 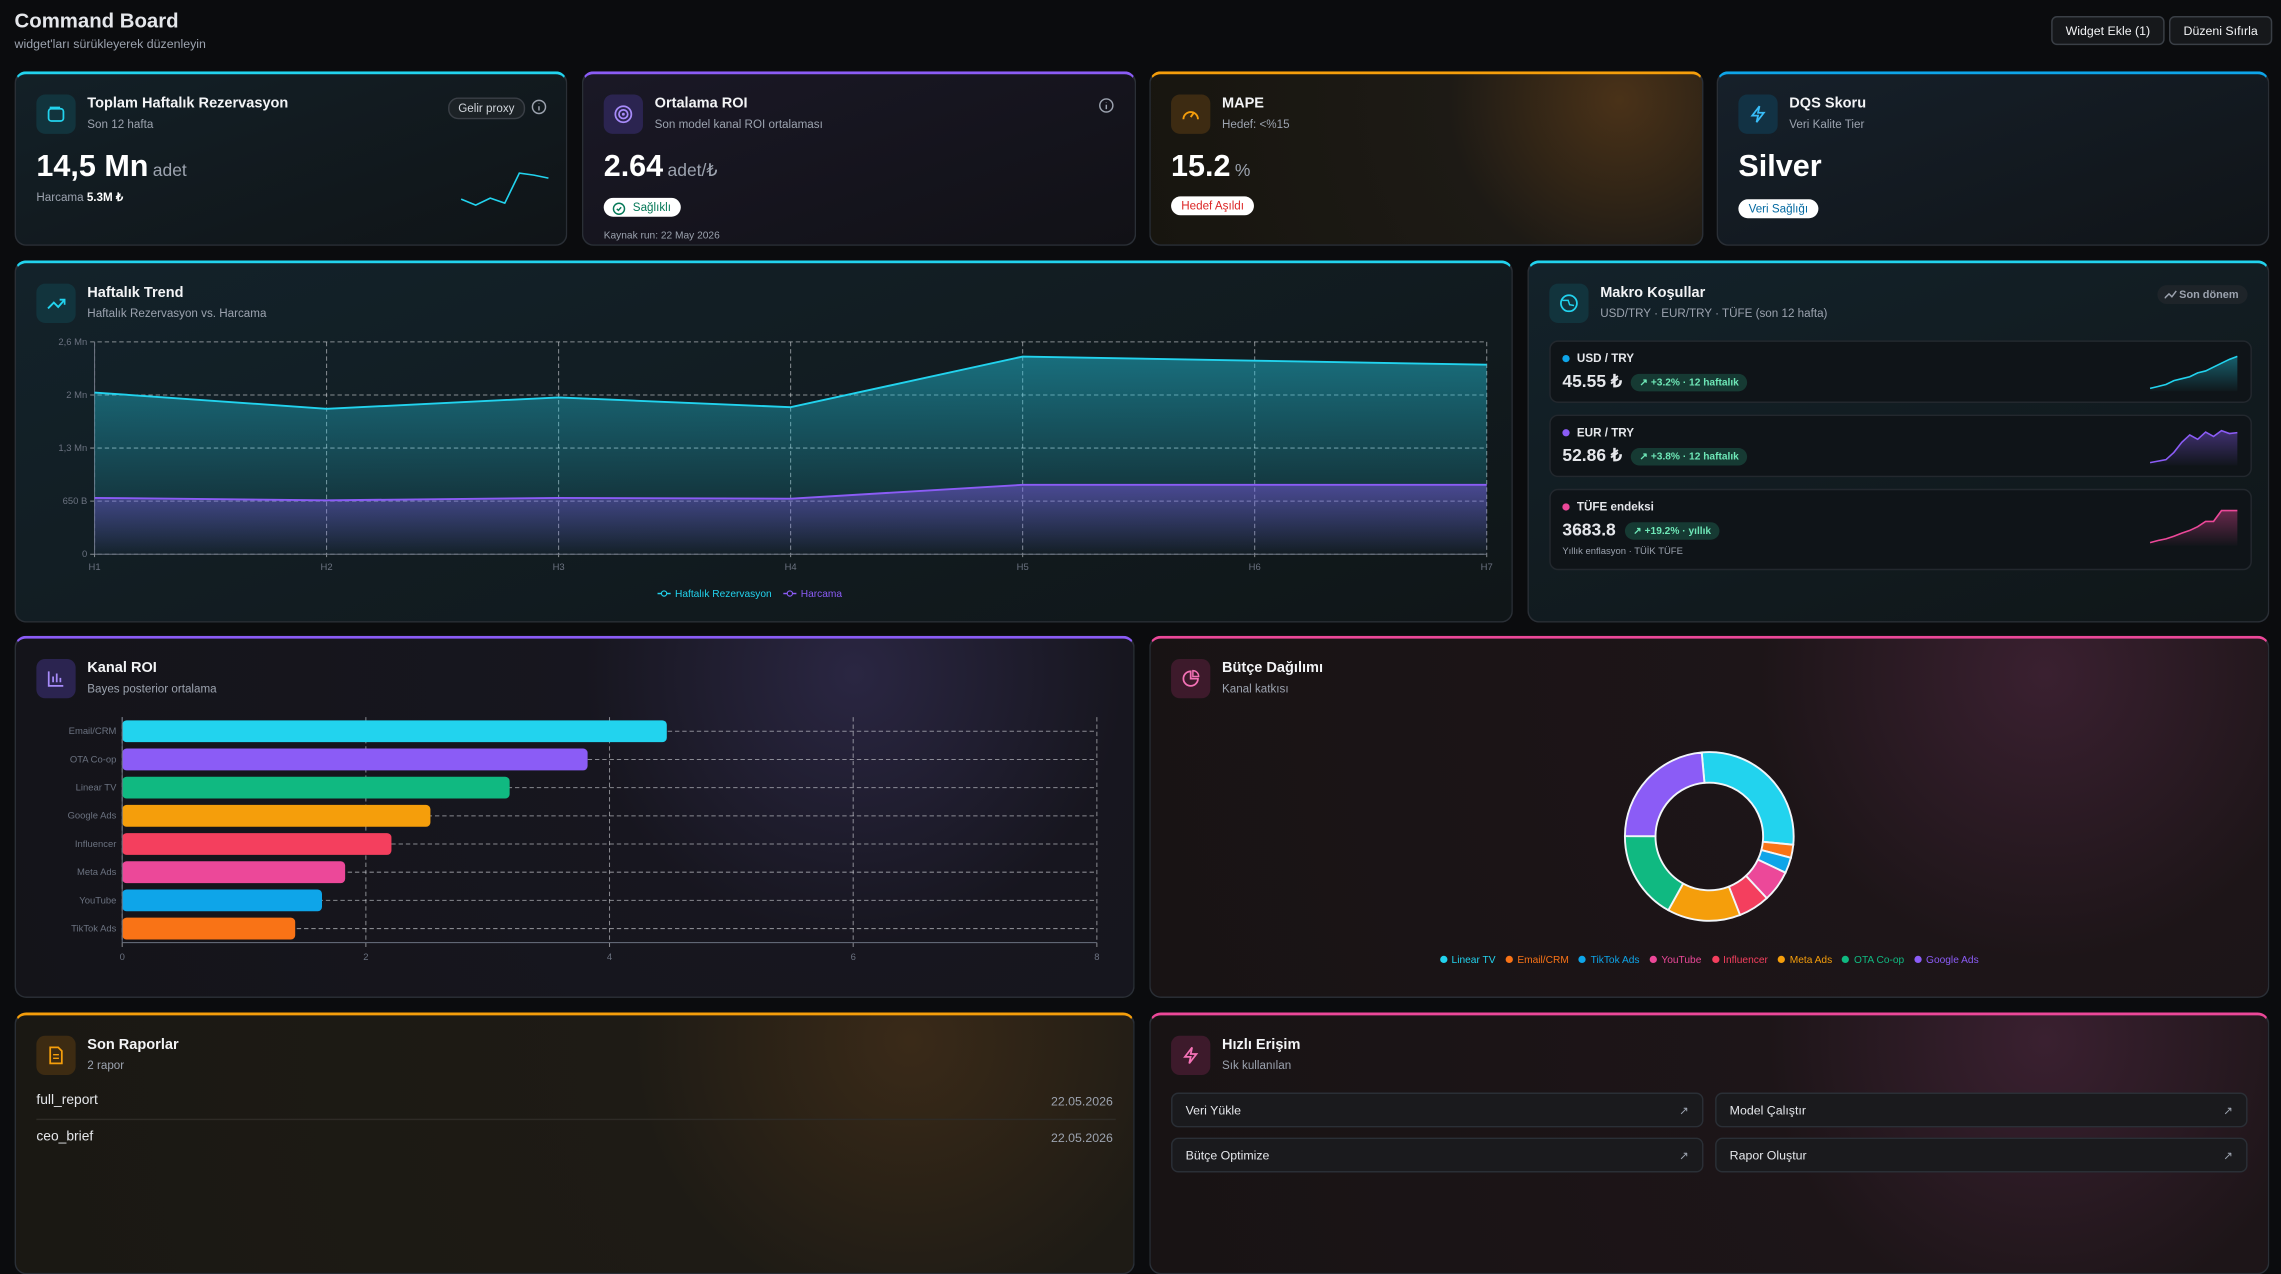 What do you see at coordinates (327, 567) in the screenshot?
I see `x-tick-label: H2` at bounding box center [327, 567].